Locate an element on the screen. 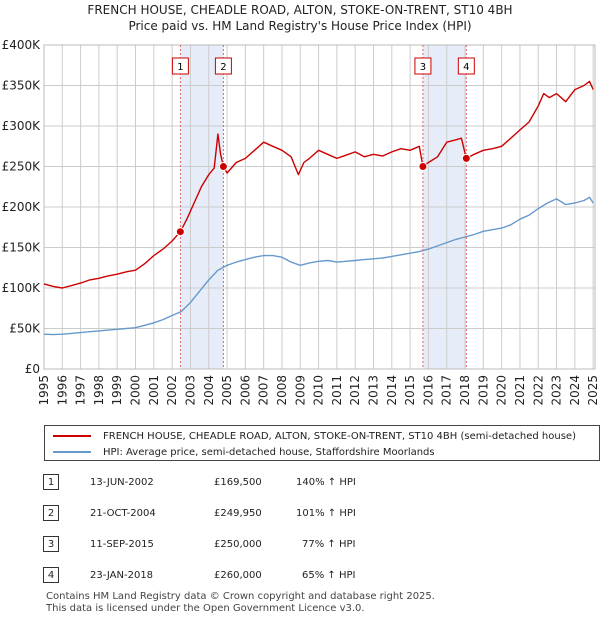  x-tick-label: 2008 is located at coordinates (282, 390).